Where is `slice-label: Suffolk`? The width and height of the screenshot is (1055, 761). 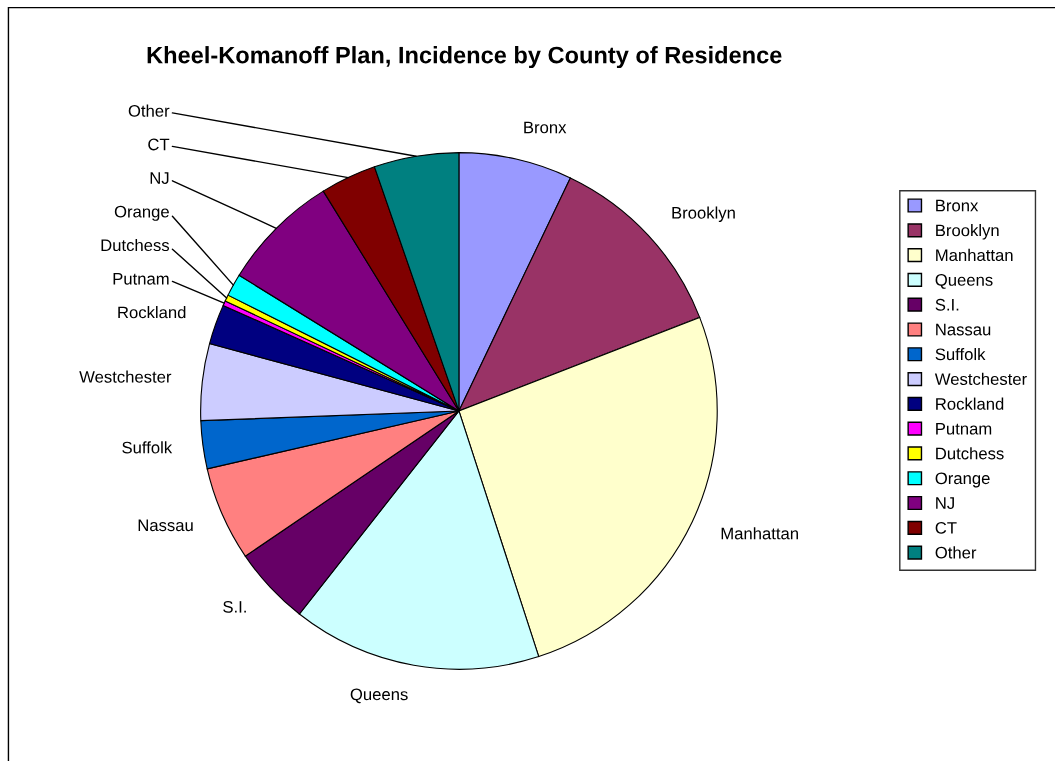 slice-label: Suffolk is located at coordinates (147, 447).